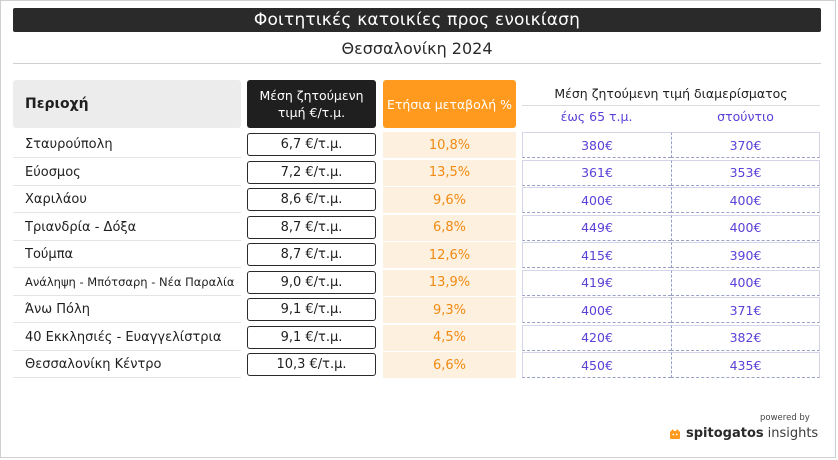 The width and height of the screenshot is (838, 460). What do you see at coordinates (449, 365) in the screenshot?
I see `row-change: 6,6%` at bounding box center [449, 365].